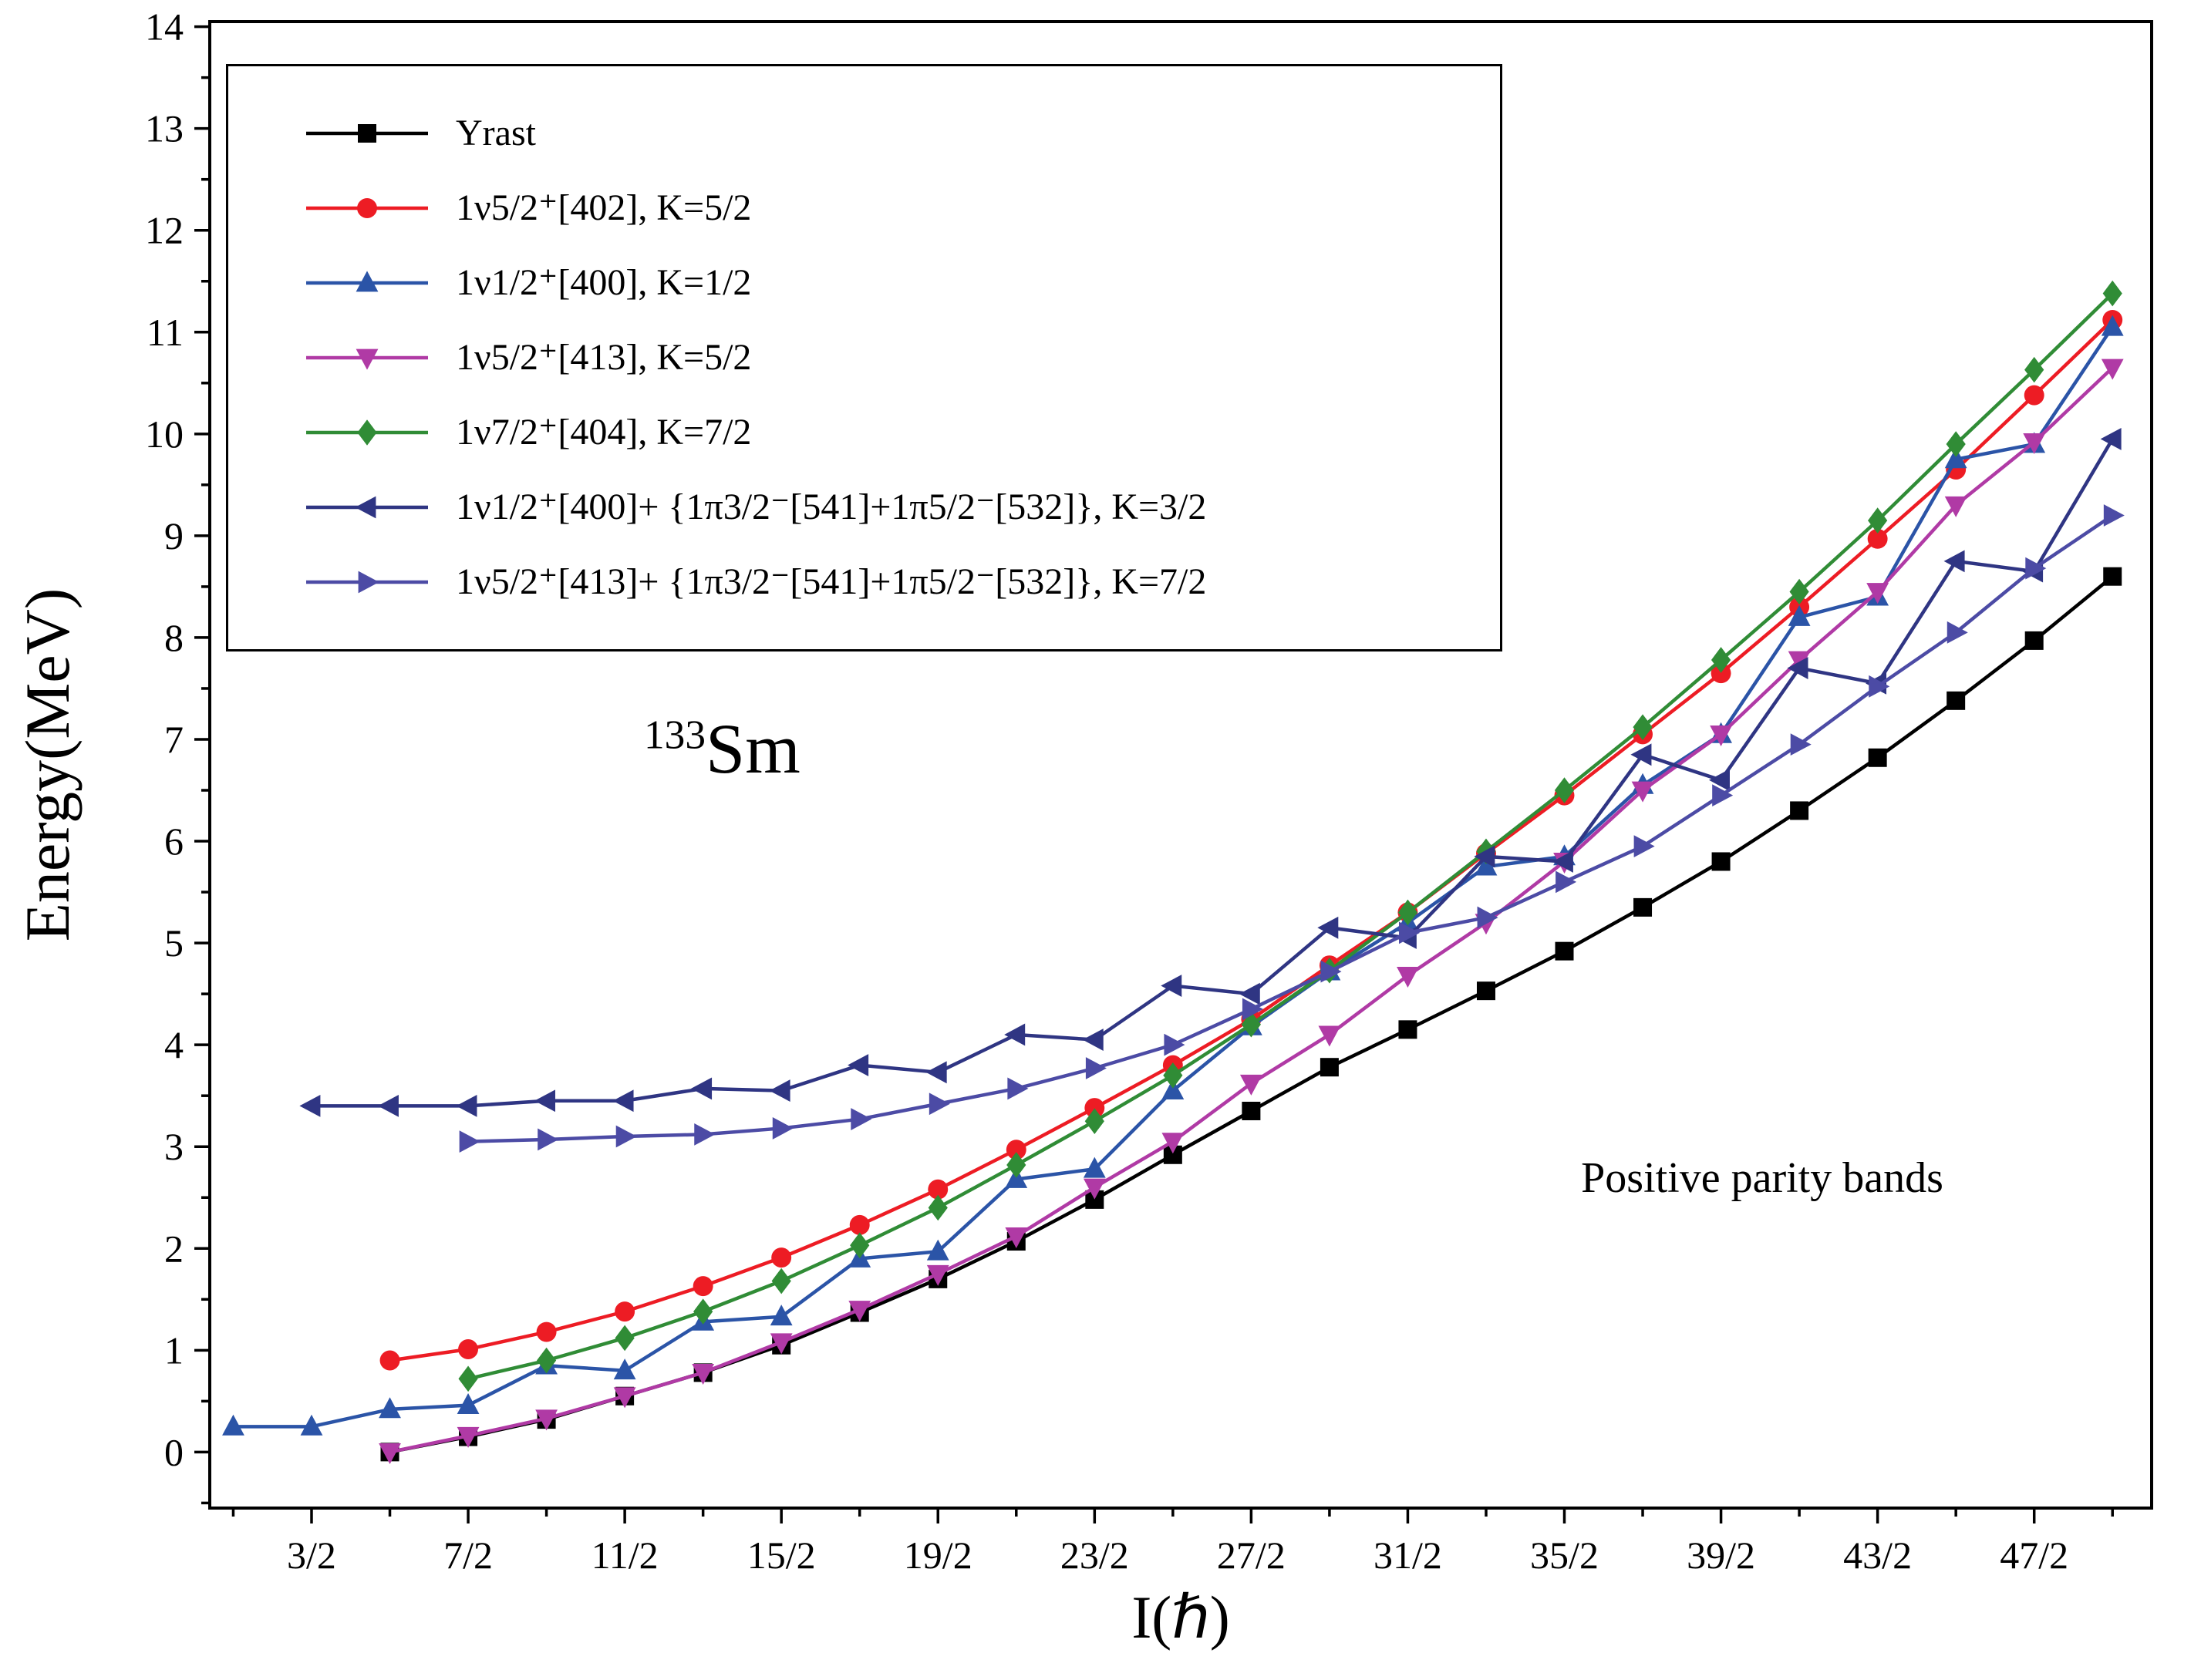  Describe the element at coordinates (174, 1248) in the screenshot. I see `svg-text: 2` at that location.